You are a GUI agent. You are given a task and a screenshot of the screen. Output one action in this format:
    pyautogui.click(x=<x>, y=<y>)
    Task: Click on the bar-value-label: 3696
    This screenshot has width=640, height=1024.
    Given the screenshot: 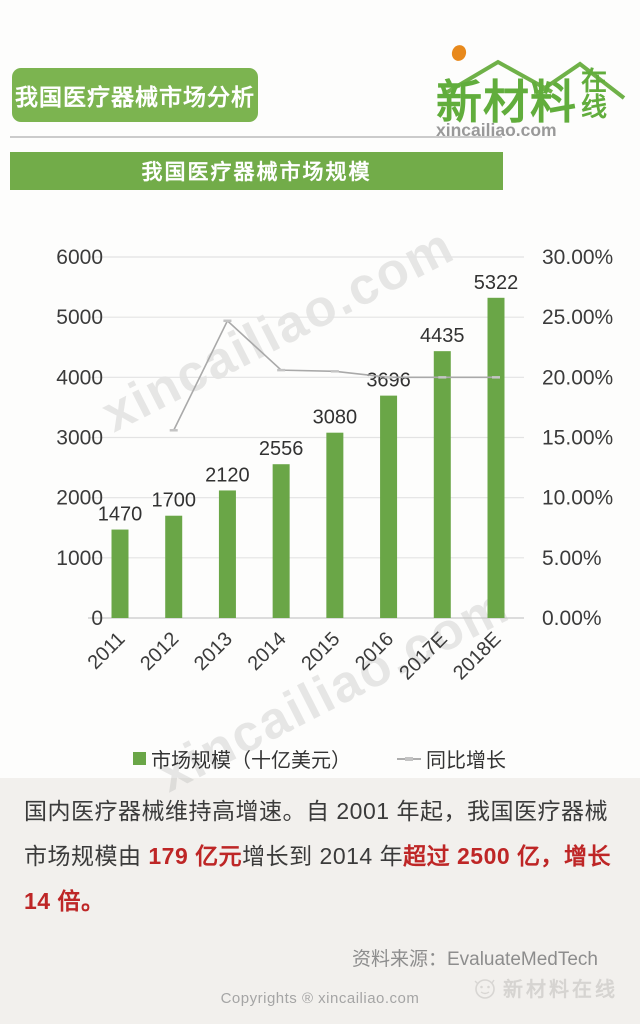 What is the action you would take?
    pyautogui.click(x=388, y=381)
    